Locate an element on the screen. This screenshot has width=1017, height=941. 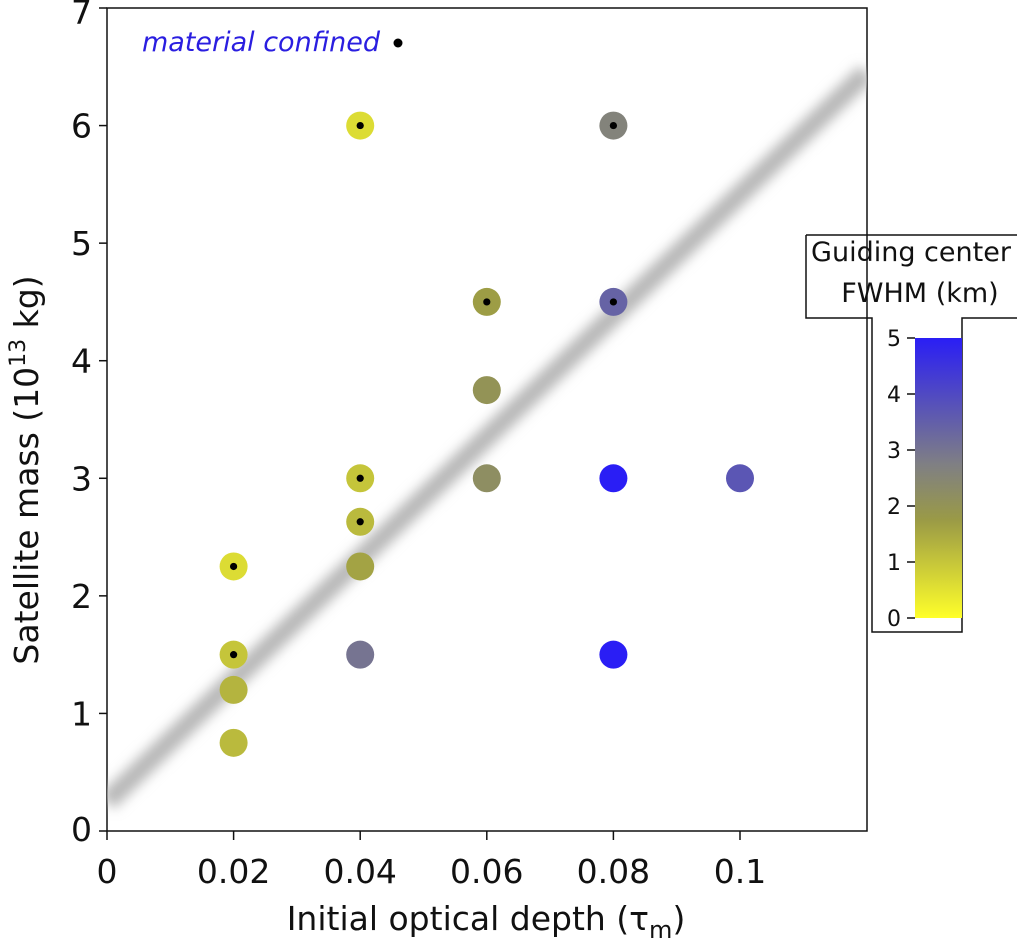
colorbar-tick-label: 2 is located at coordinates (894, 507).